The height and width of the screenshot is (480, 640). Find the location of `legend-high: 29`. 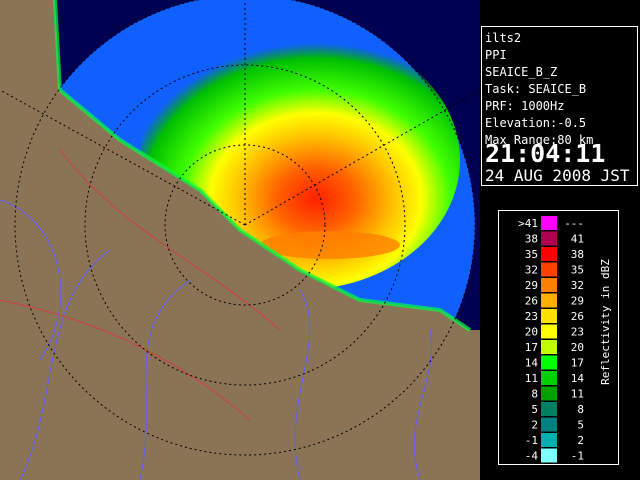

legend-high: 29 is located at coordinates (577, 301).